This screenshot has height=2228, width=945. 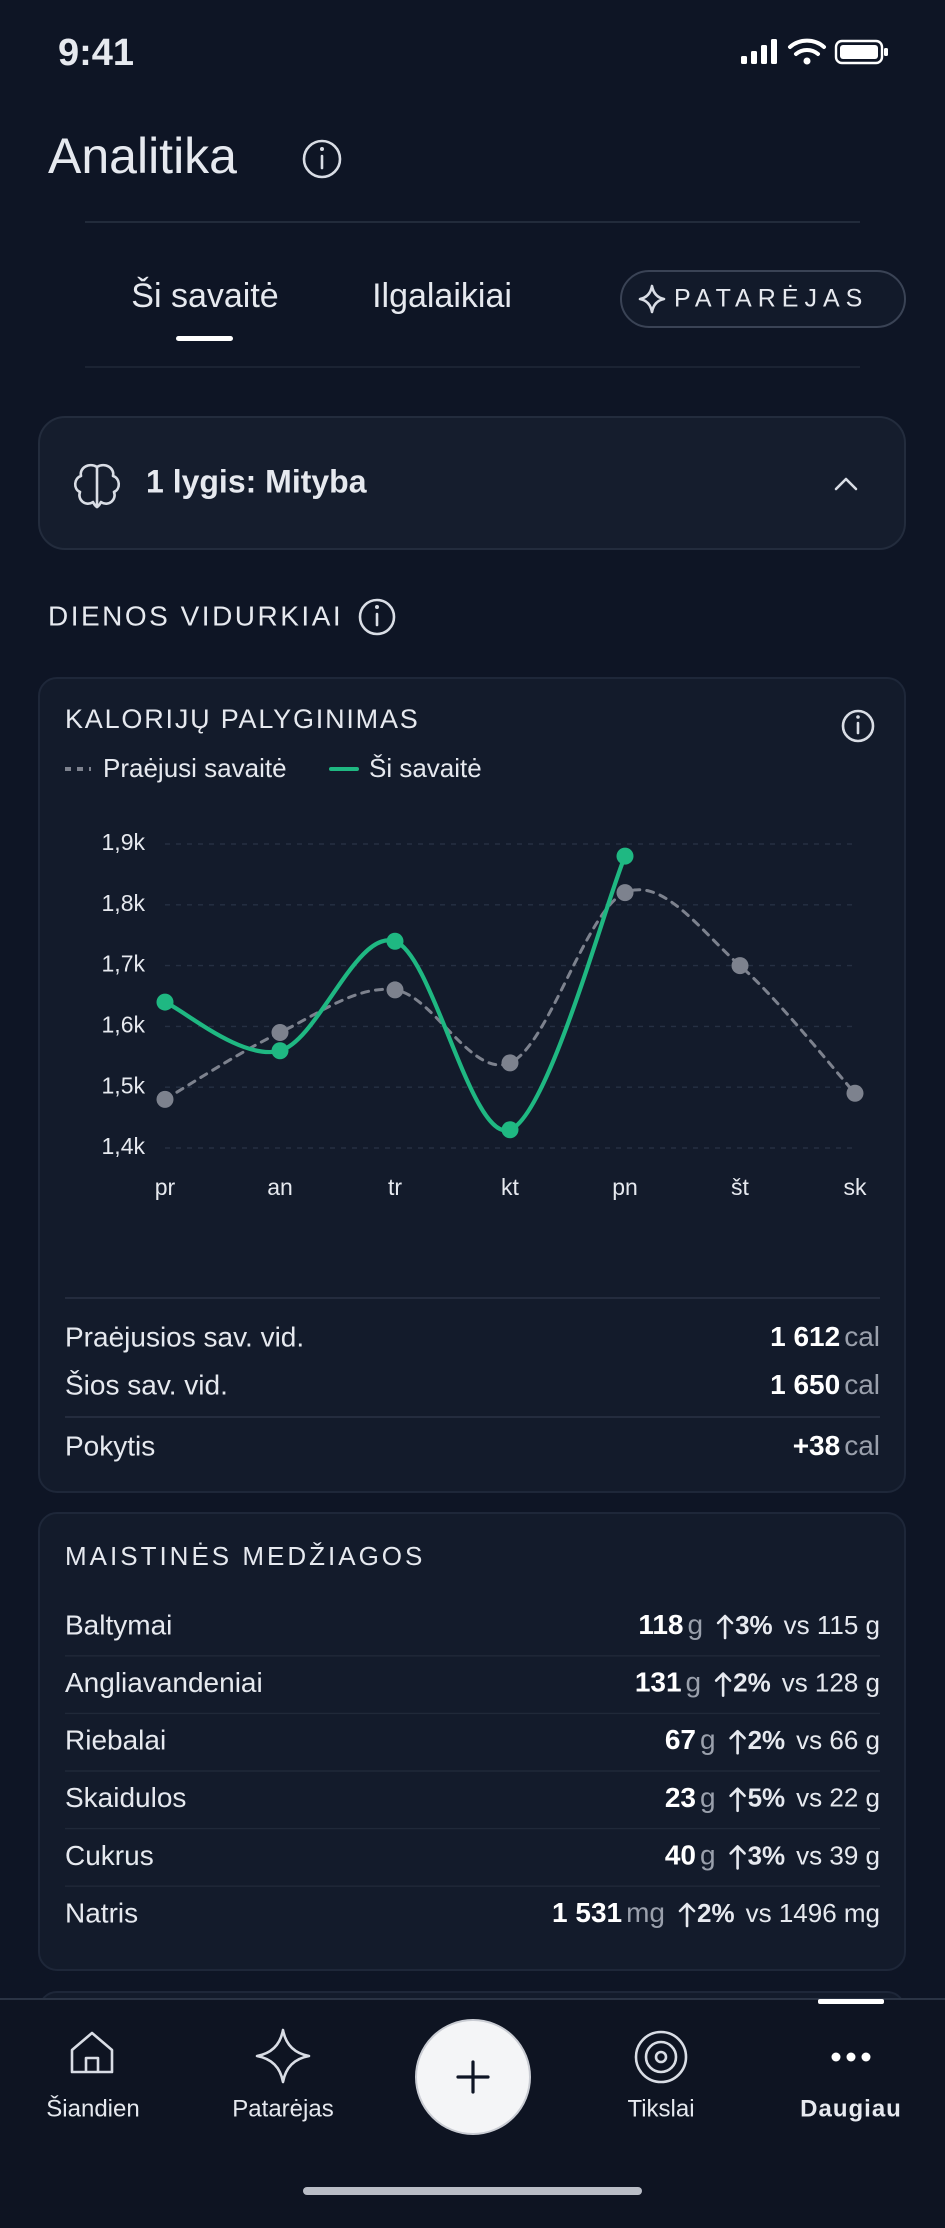 I want to click on nutrient-name: Skaidulos, so click(x=125, y=1797).